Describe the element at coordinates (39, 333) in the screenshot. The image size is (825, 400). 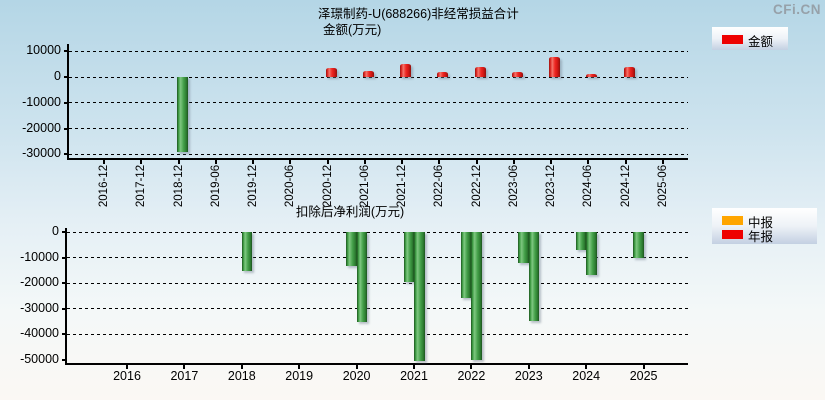
I see `y-axis-label: -40000` at that location.